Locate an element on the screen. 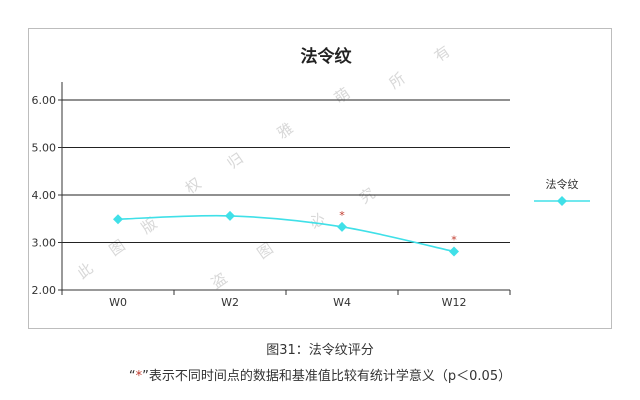 This screenshot has width=640, height=400. legend: 法令纹 is located at coordinates (562, 191).